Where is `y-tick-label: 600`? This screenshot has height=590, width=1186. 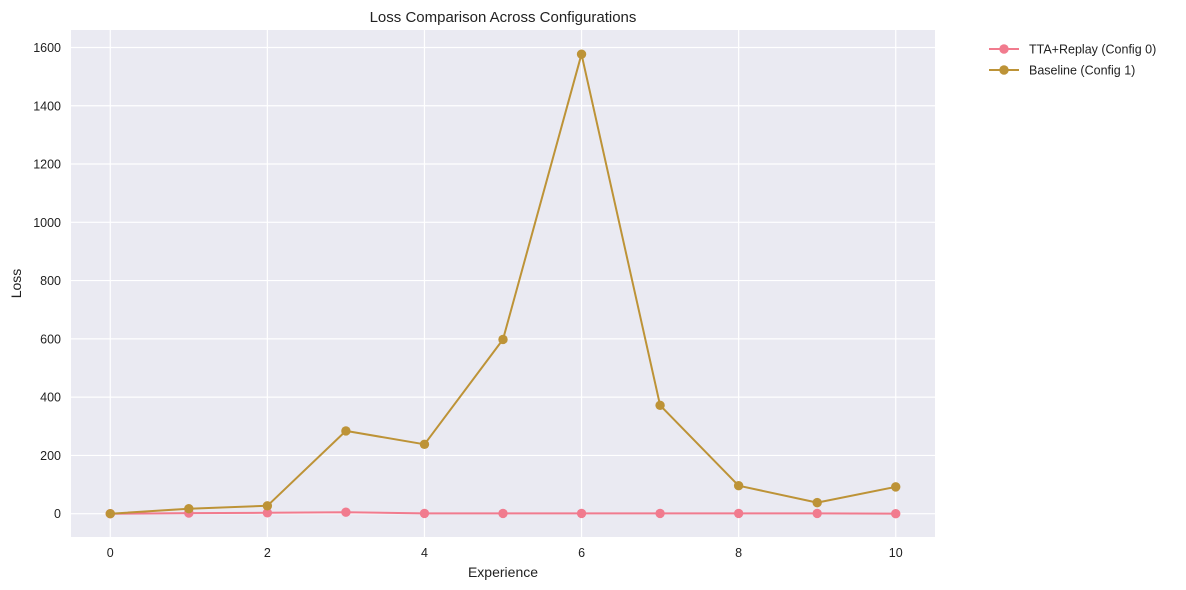
y-tick-label: 600 is located at coordinates (50, 339).